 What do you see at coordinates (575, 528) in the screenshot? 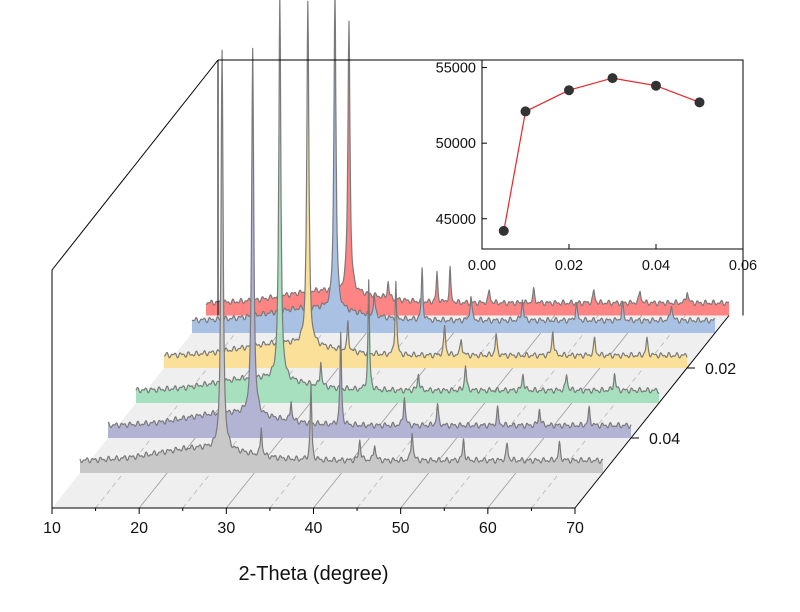
I see `x-tick-label: 70` at bounding box center [575, 528].